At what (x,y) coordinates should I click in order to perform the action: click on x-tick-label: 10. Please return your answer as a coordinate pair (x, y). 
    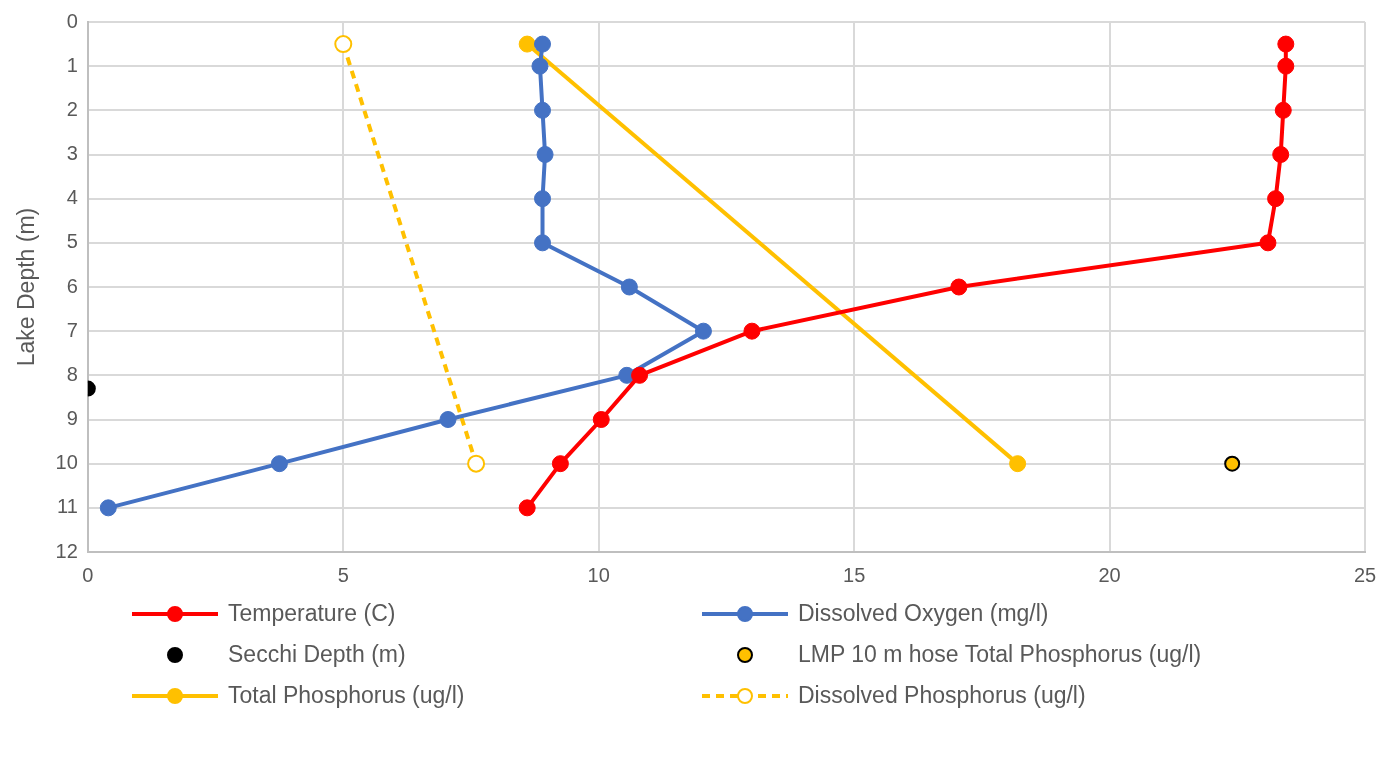
    Looking at the image, I should click on (598, 574).